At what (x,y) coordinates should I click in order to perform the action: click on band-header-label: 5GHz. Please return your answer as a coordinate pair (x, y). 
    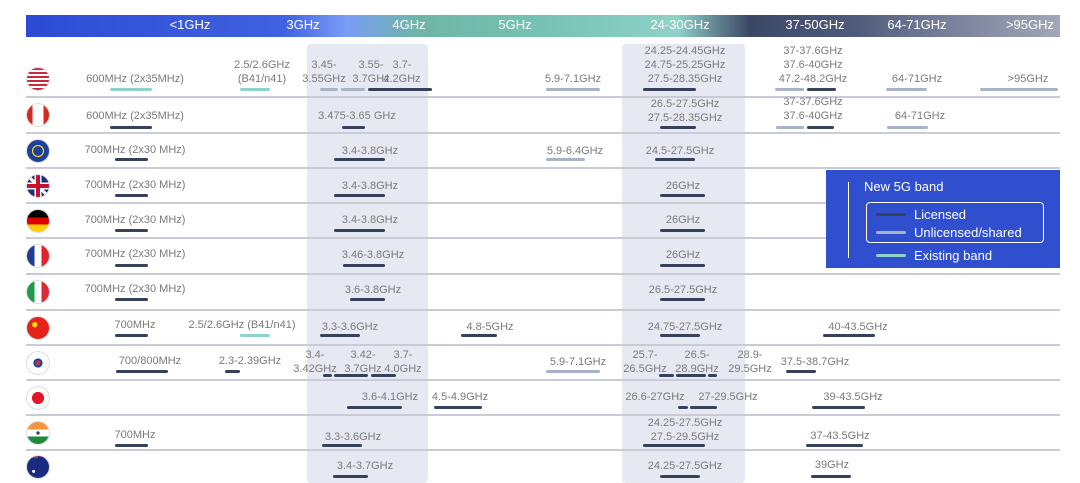
    Looking at the image, I should click on (515, 24).